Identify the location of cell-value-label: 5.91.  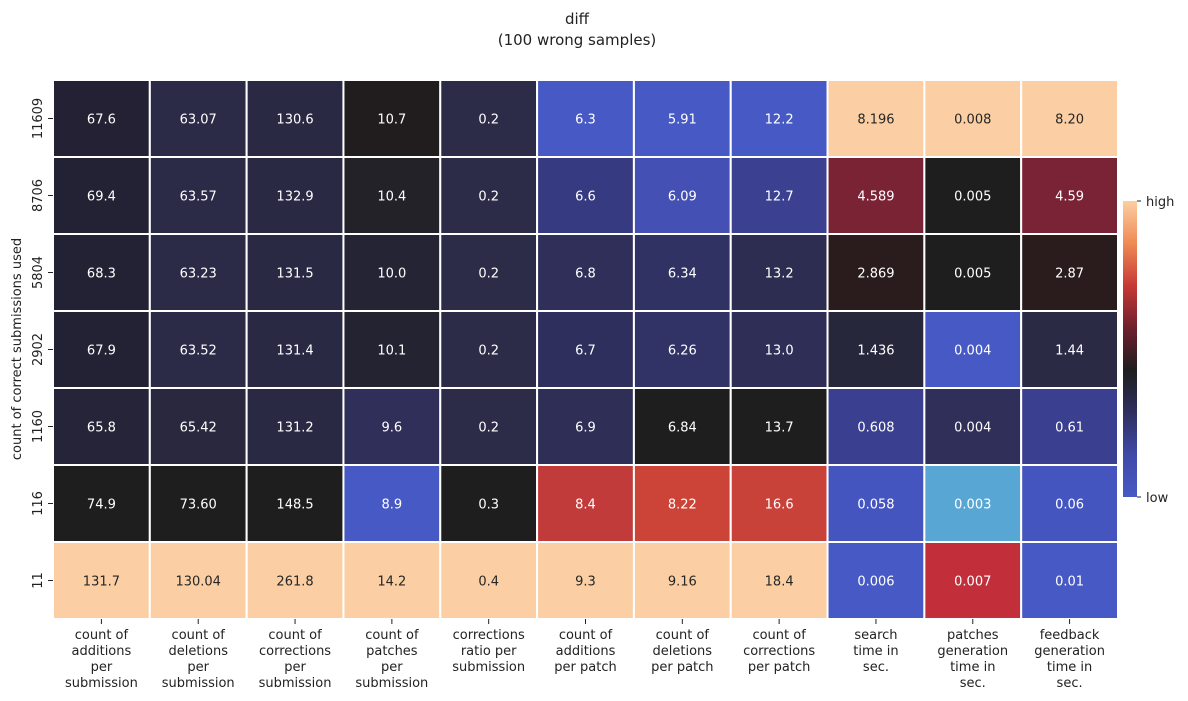
(682, 120).